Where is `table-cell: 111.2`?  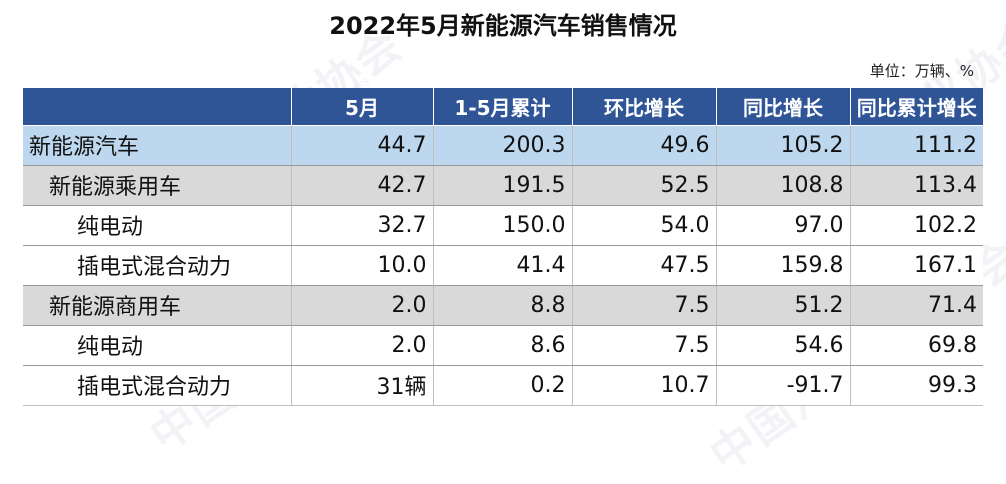
table-cell: 111.2 is located at coordinates (916, 145).